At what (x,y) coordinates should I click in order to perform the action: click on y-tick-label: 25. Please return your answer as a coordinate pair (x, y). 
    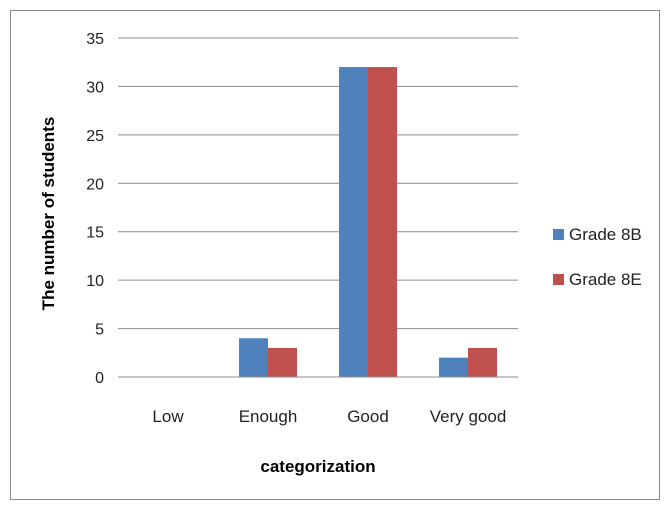
    Looking at the image, I should click on (95, 136).